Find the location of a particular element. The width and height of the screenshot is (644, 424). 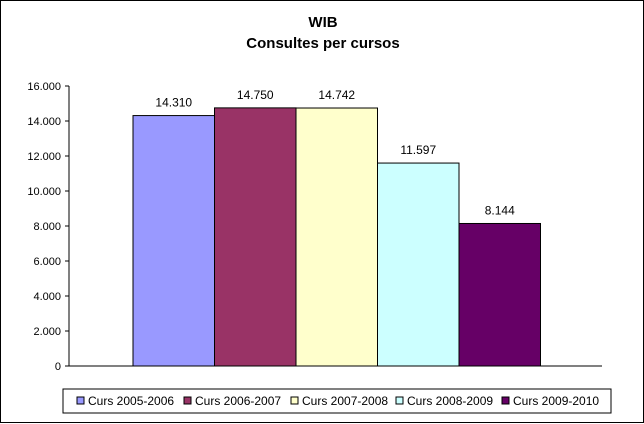

y-tick-label: 4.000 is located at coordinates (47, 297).